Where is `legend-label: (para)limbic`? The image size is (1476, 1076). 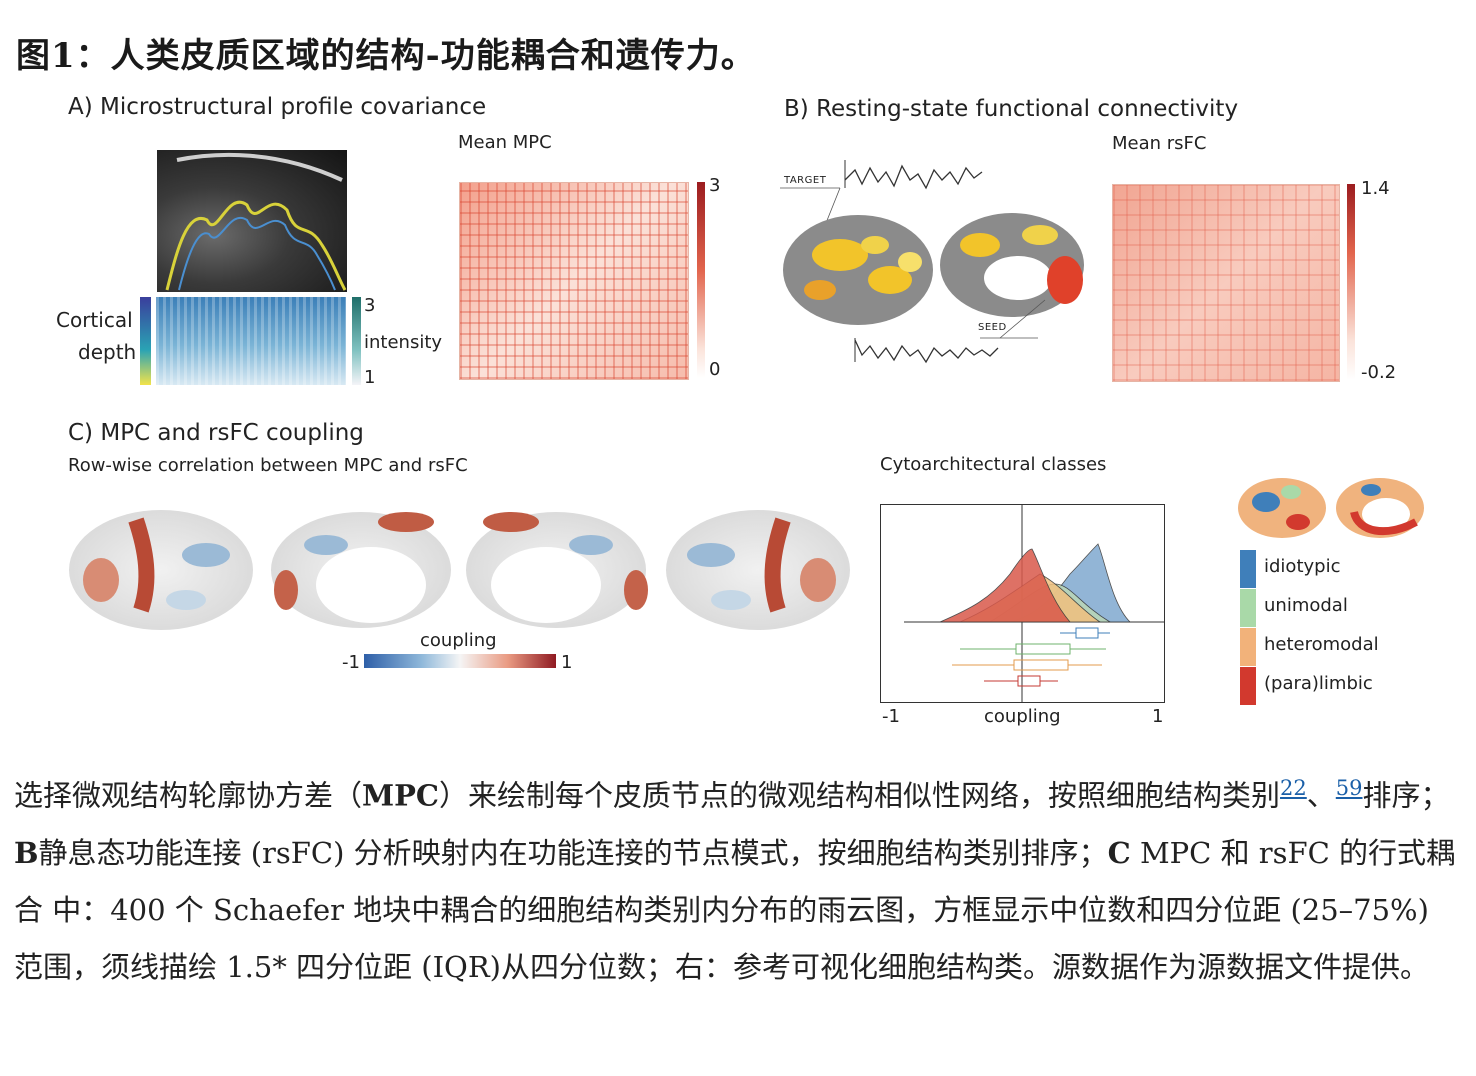 legend-label: (para)limbic is located at coordinates (1318, 683).